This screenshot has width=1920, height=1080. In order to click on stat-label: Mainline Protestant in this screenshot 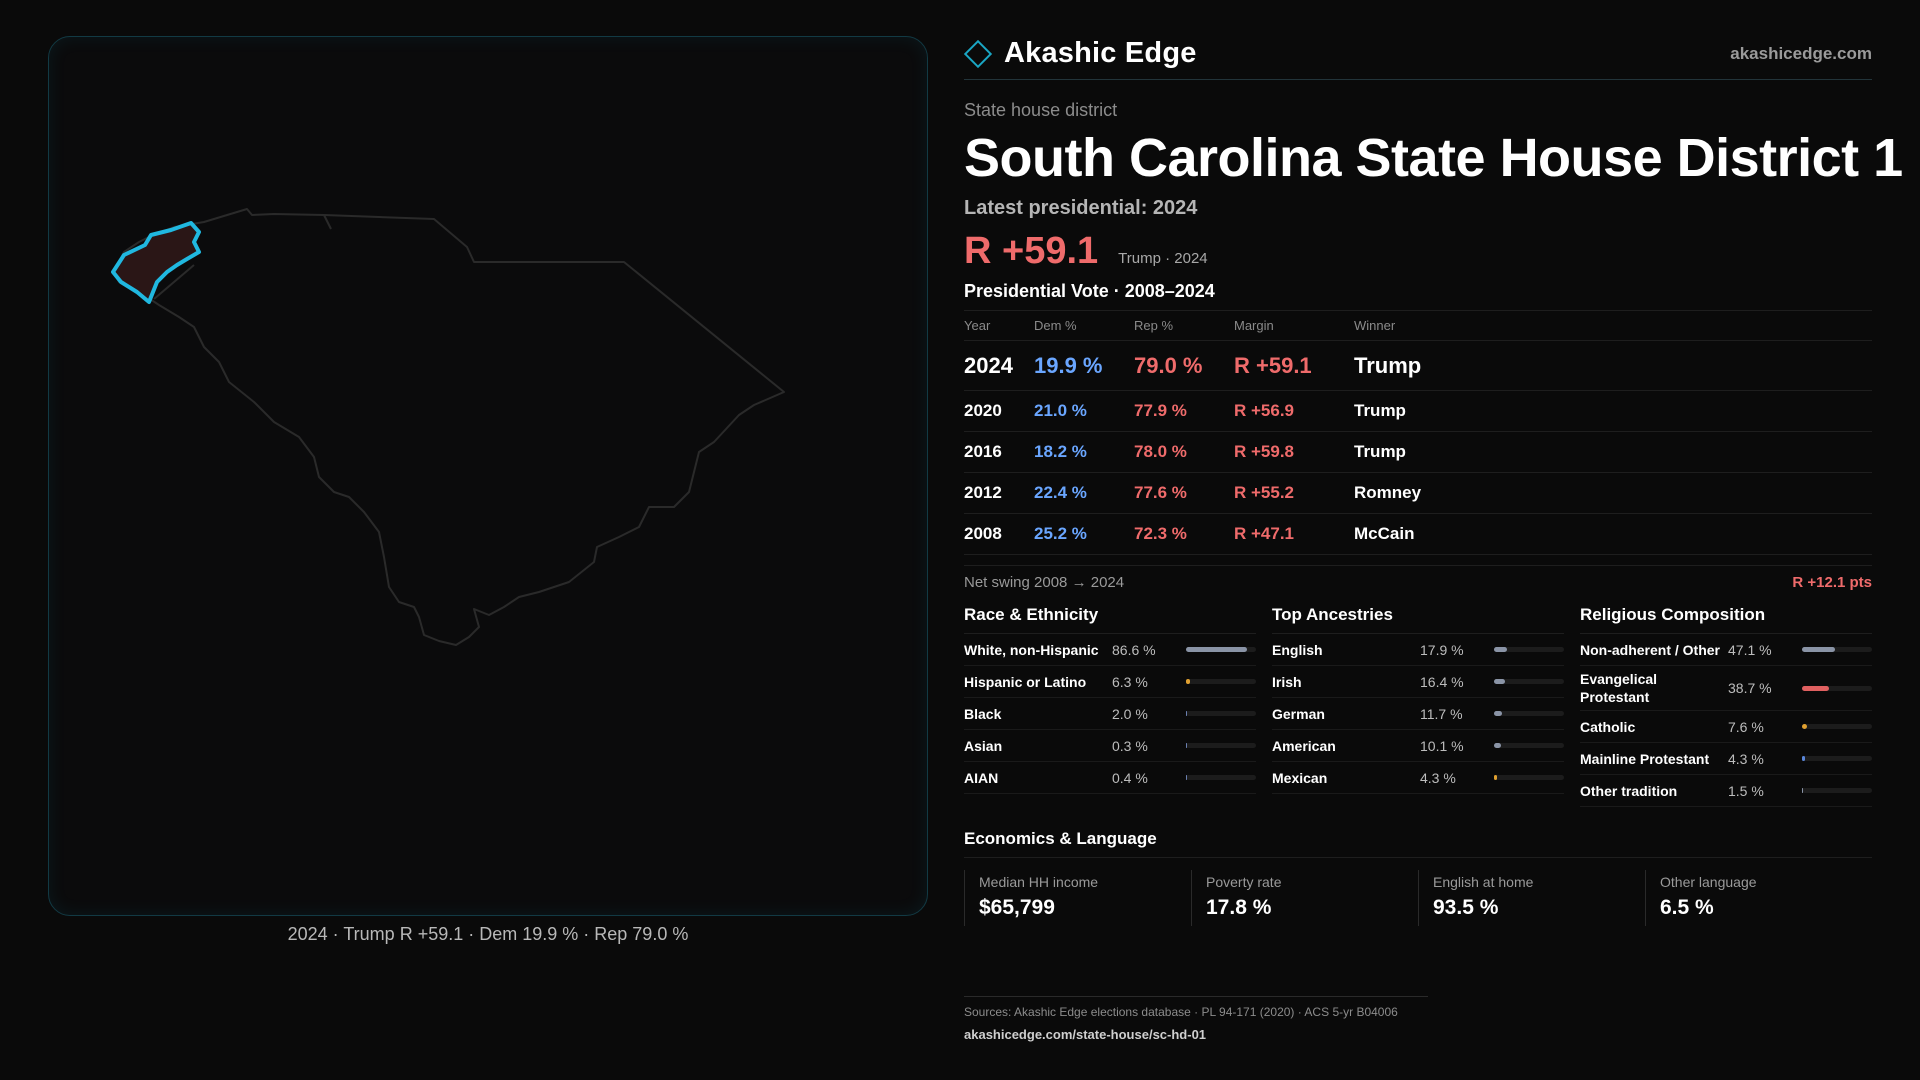, I will do `click(1645, 758)`.